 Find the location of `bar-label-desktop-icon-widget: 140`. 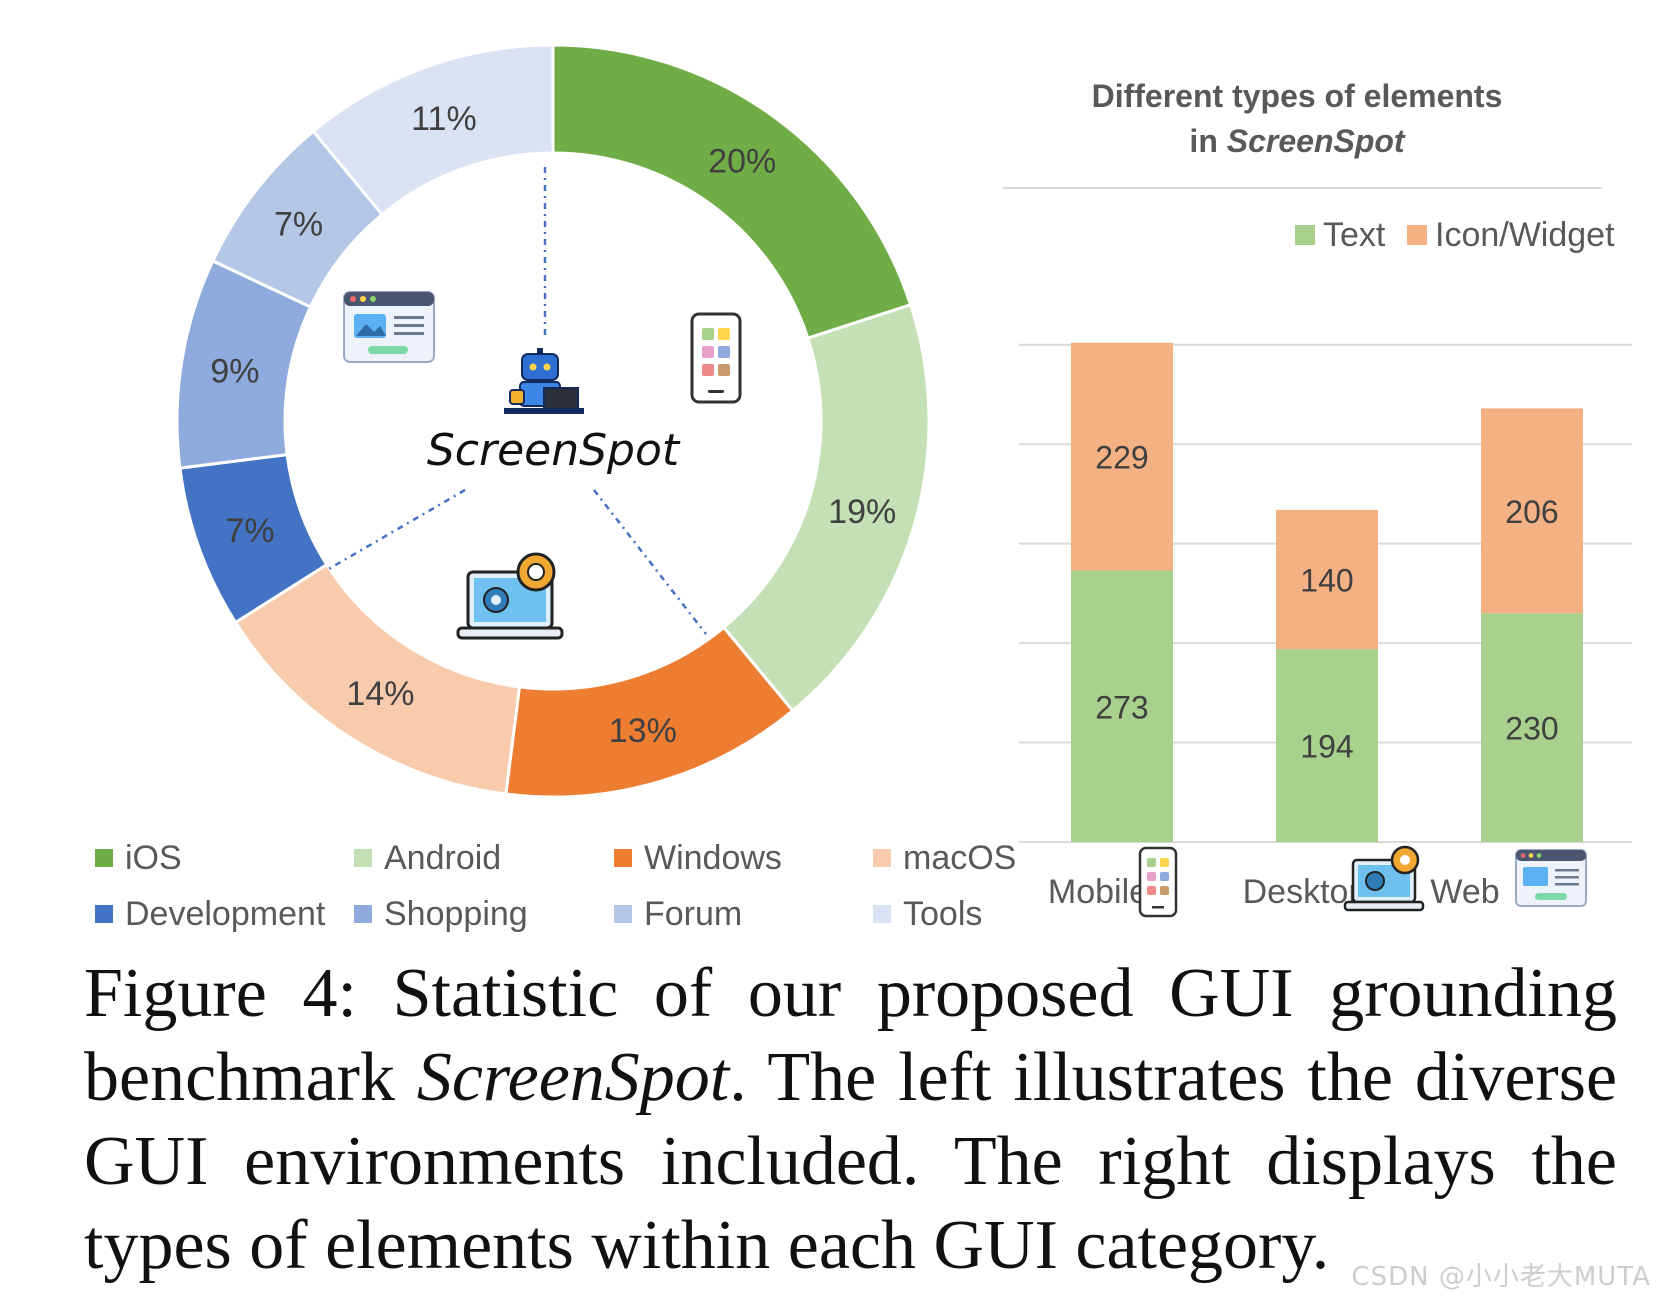

bar-label-desktop-icon-widget: 140 is located at coordinates (1326, 580).